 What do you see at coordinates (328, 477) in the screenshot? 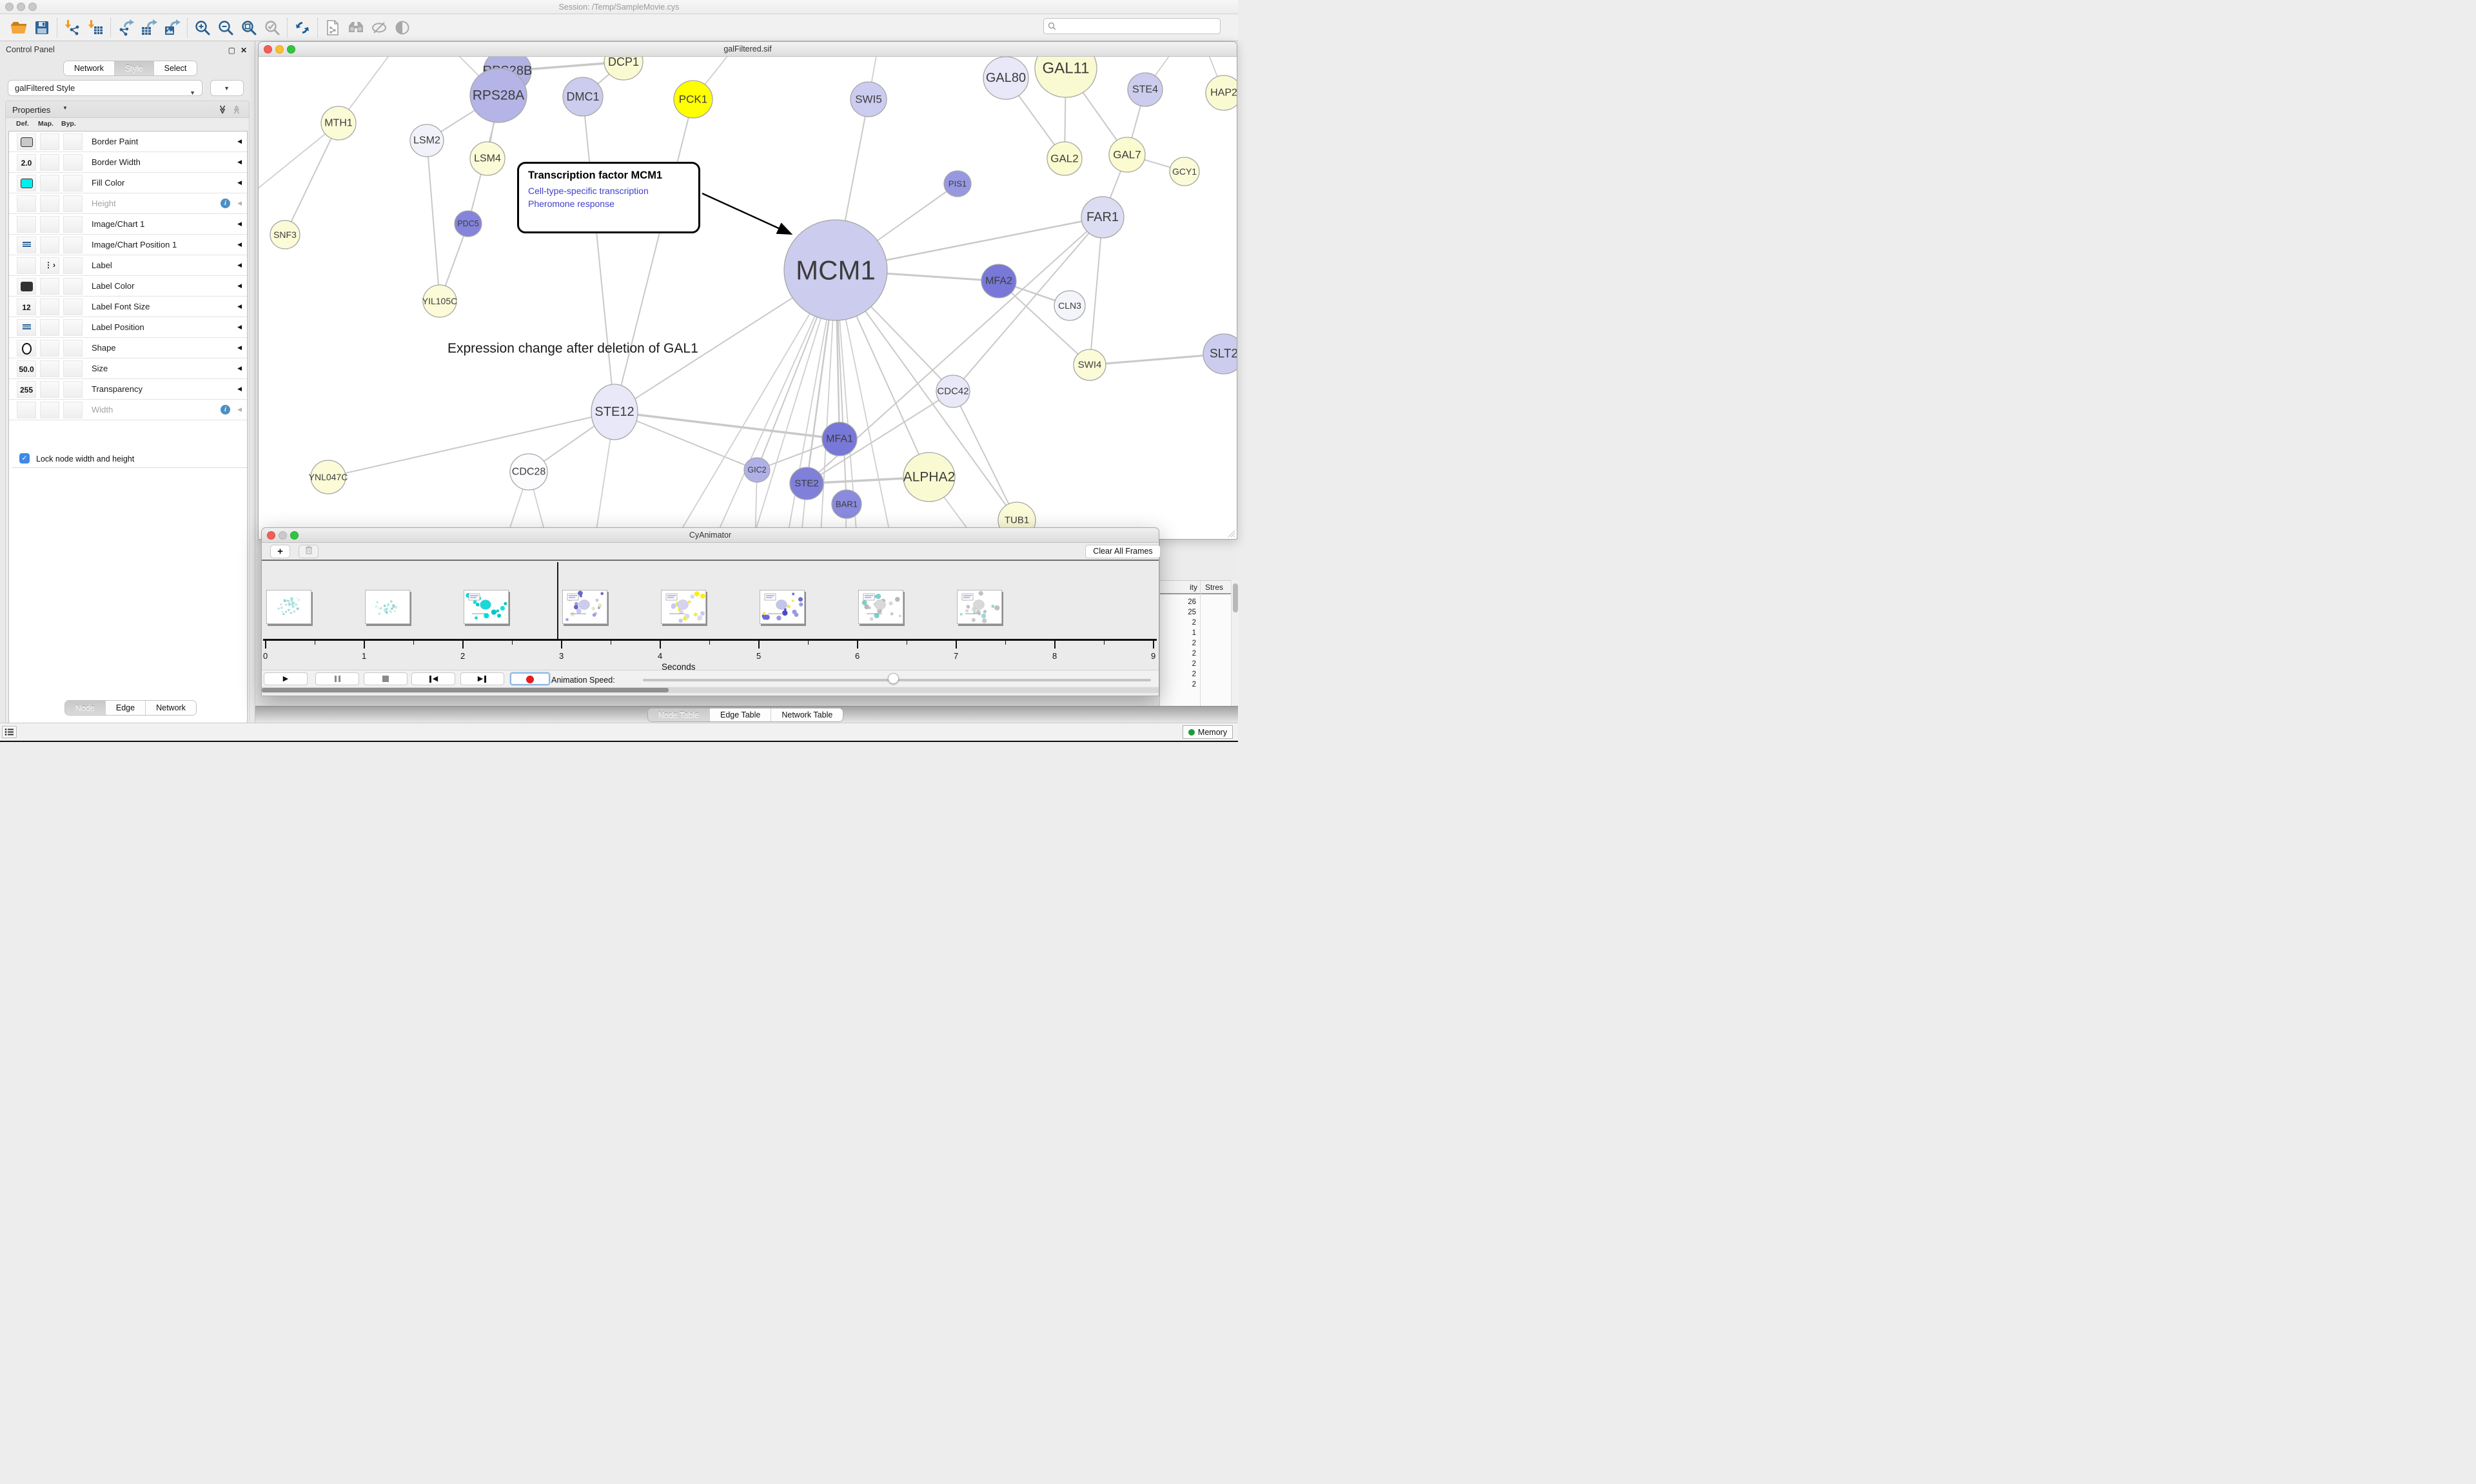
I see `network-node-ynl047c: YNL047C` at bounding box center [328, 477].